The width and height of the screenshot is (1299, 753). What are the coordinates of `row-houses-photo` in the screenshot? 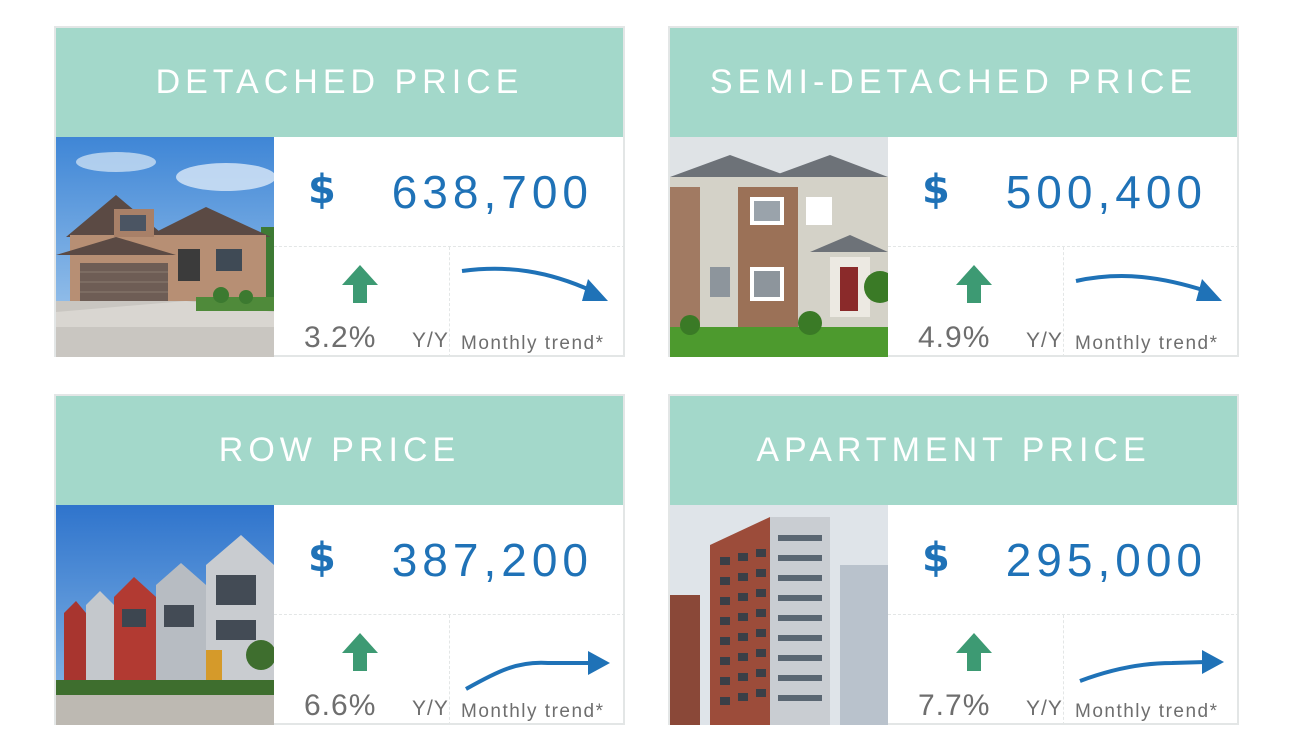 It's located at (165, 615).